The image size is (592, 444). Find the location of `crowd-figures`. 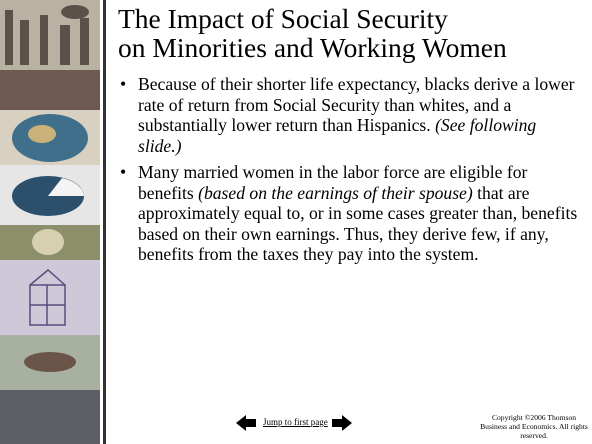

crowd-figures is located at coordinates (47, 35).